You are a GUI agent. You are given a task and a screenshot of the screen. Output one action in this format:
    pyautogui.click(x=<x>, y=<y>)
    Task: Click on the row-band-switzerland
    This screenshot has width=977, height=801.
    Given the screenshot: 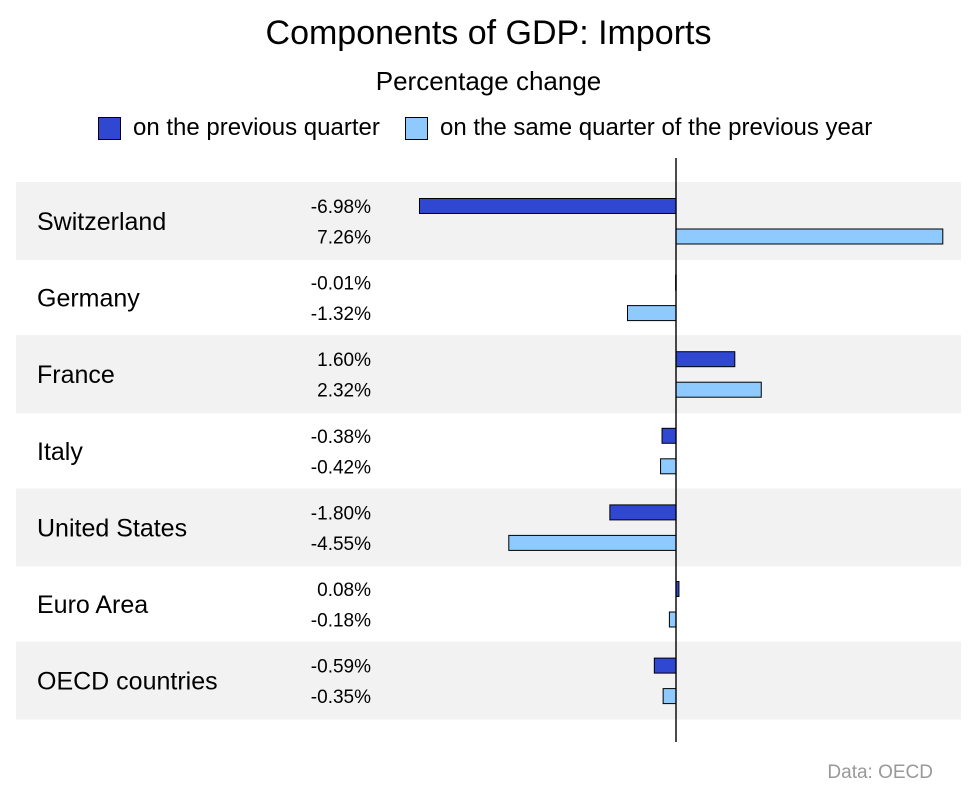 What is the action you would take?
    pyautogui.click(x=488, y=221)
    